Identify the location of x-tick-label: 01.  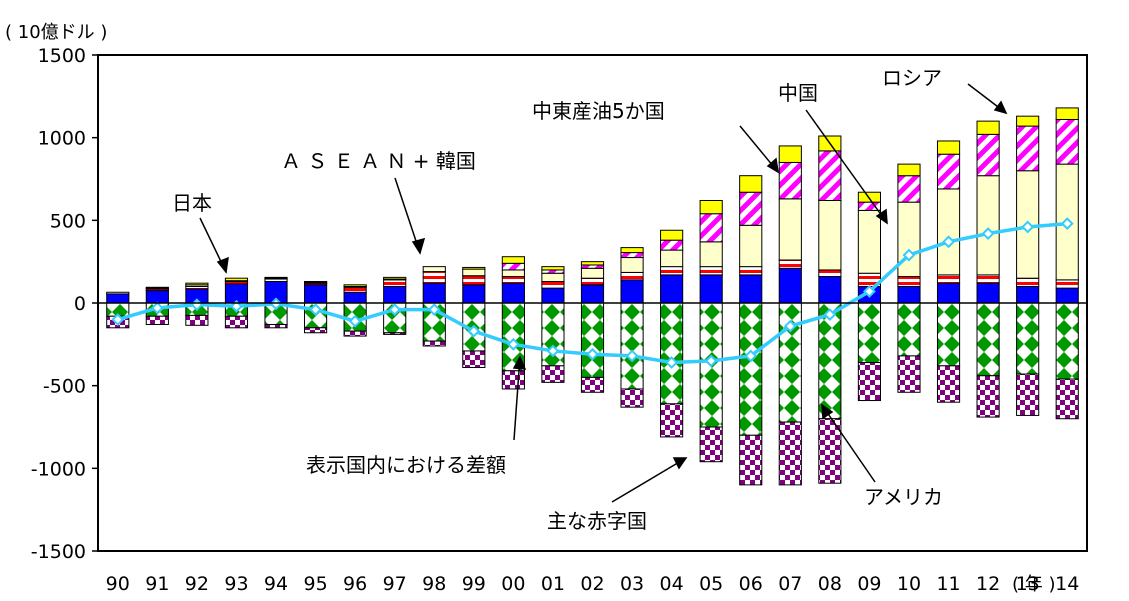
(553, 584).